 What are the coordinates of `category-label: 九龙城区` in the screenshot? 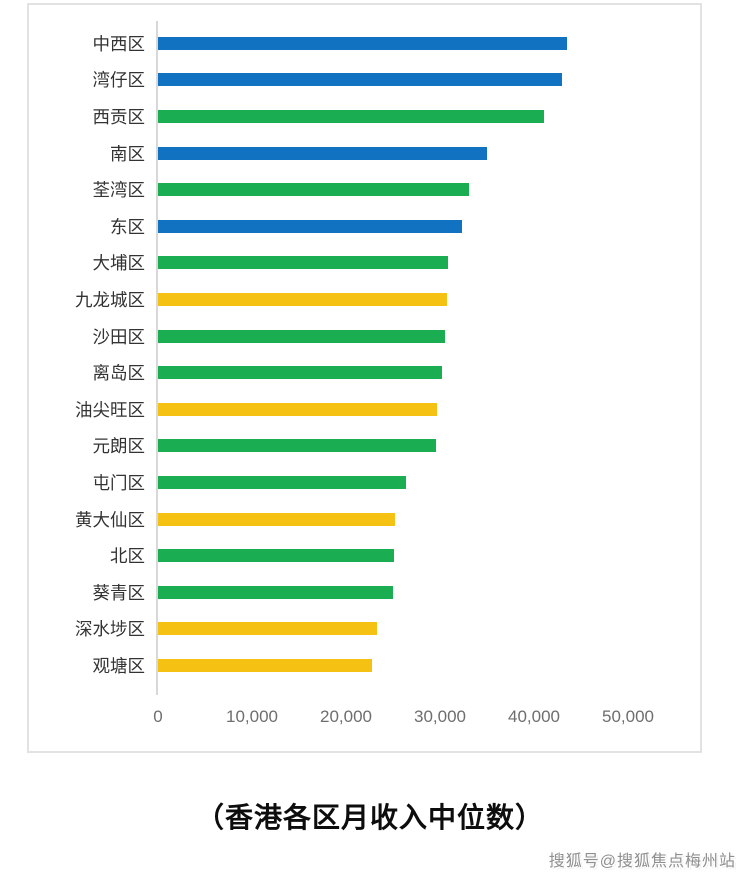 It's located at (110, 299).